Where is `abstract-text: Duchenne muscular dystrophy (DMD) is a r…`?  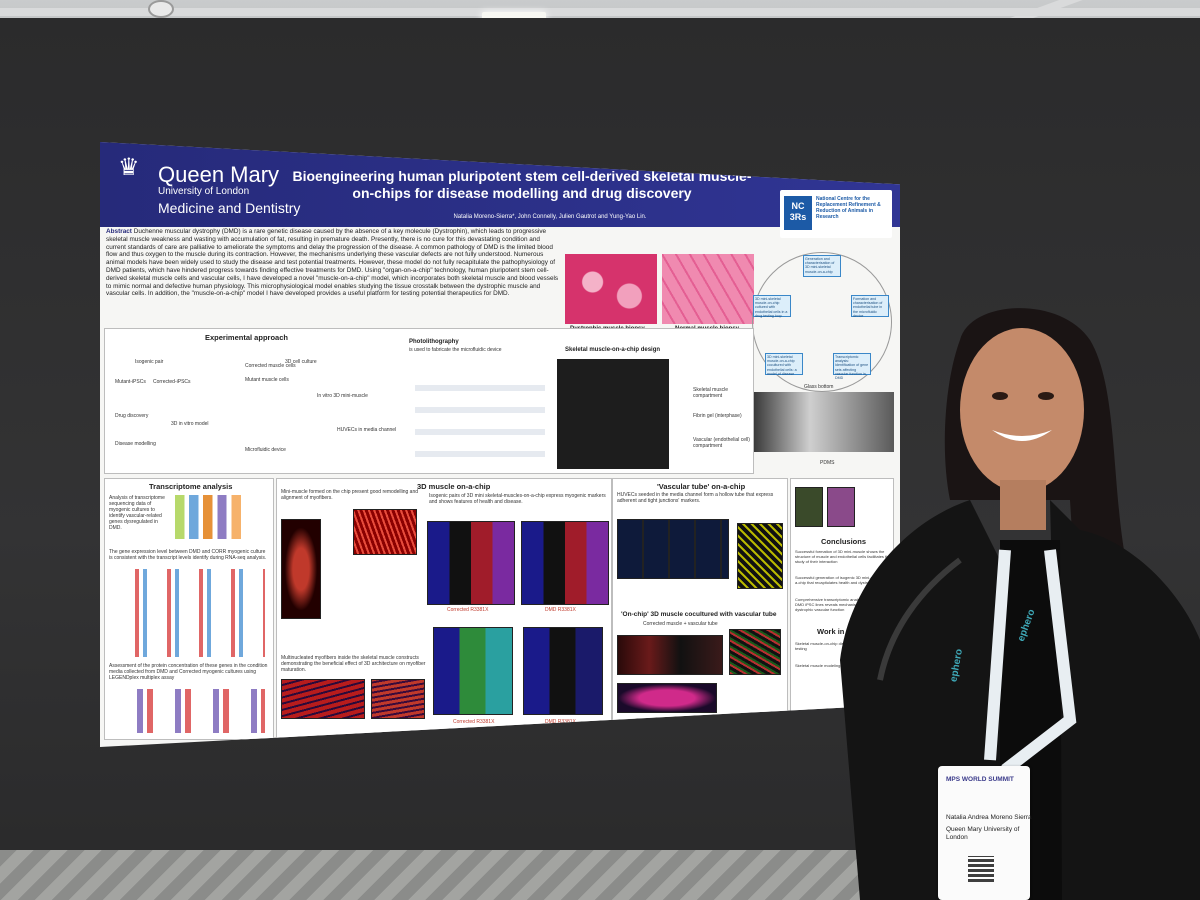 abstract-text: Duchenne muscular dystrophy (DMD) is a r… is located at coordinates (332, 263).